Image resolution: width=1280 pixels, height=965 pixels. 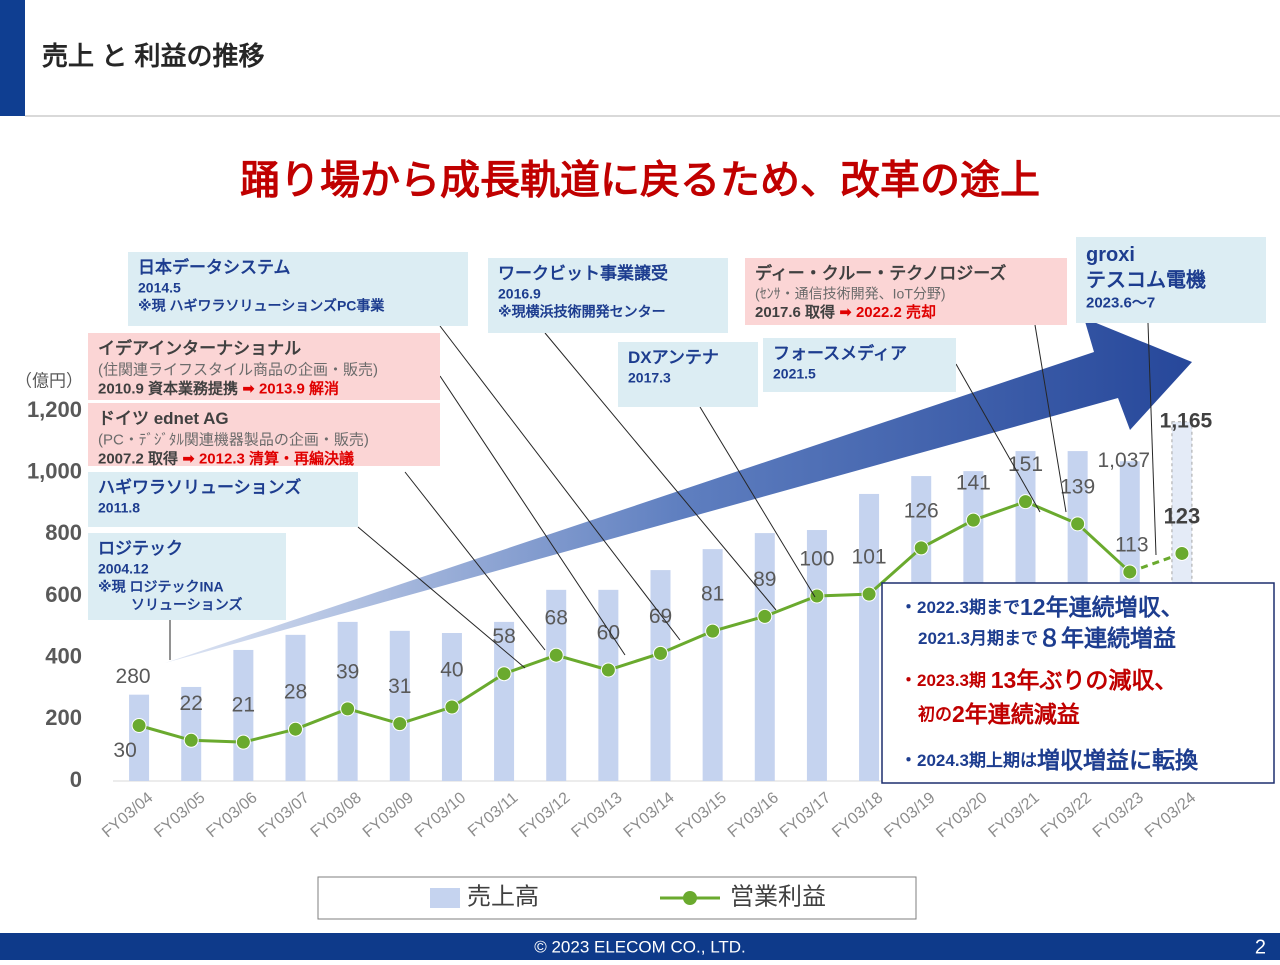 I want to click on annotation-text: ➡ 2022.2 売却, so click(x=887, y=312).